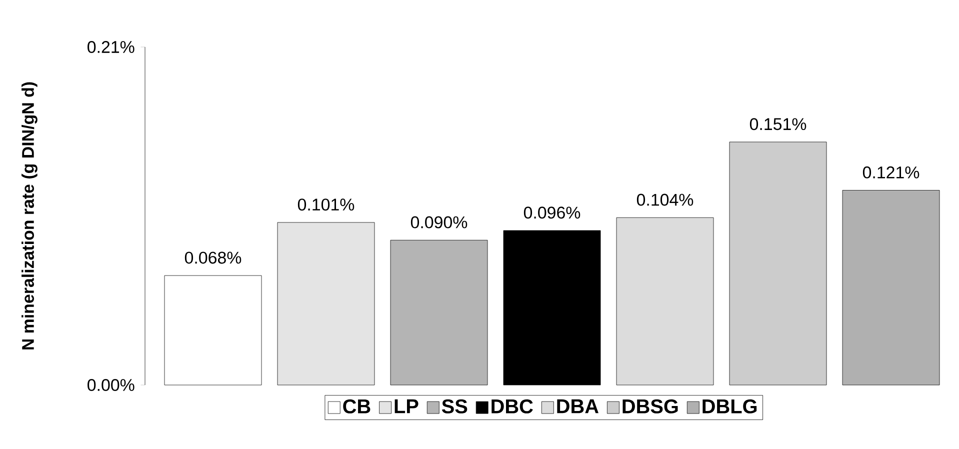 The height and width of the screenshot is (449, 959). What do you see at coordinates (552, 212) in the screenshot?
I see `data-label: 0.096%` at bounding box center [552, 212].